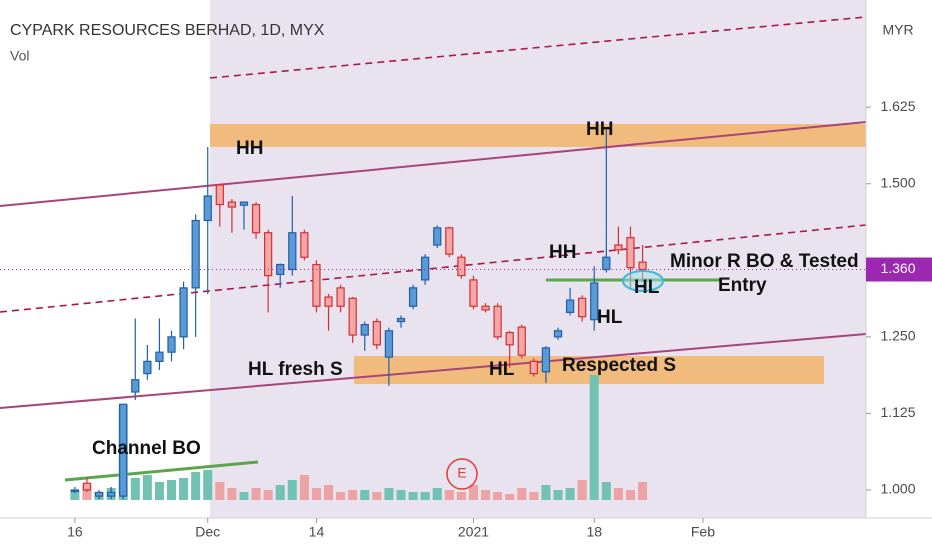 The width and height of the screenshot is (932, 550). What do you see at coordinates (594, 532) in the screenshot?
I see `x-tick-label: 18` at bounding box center [594, 532].